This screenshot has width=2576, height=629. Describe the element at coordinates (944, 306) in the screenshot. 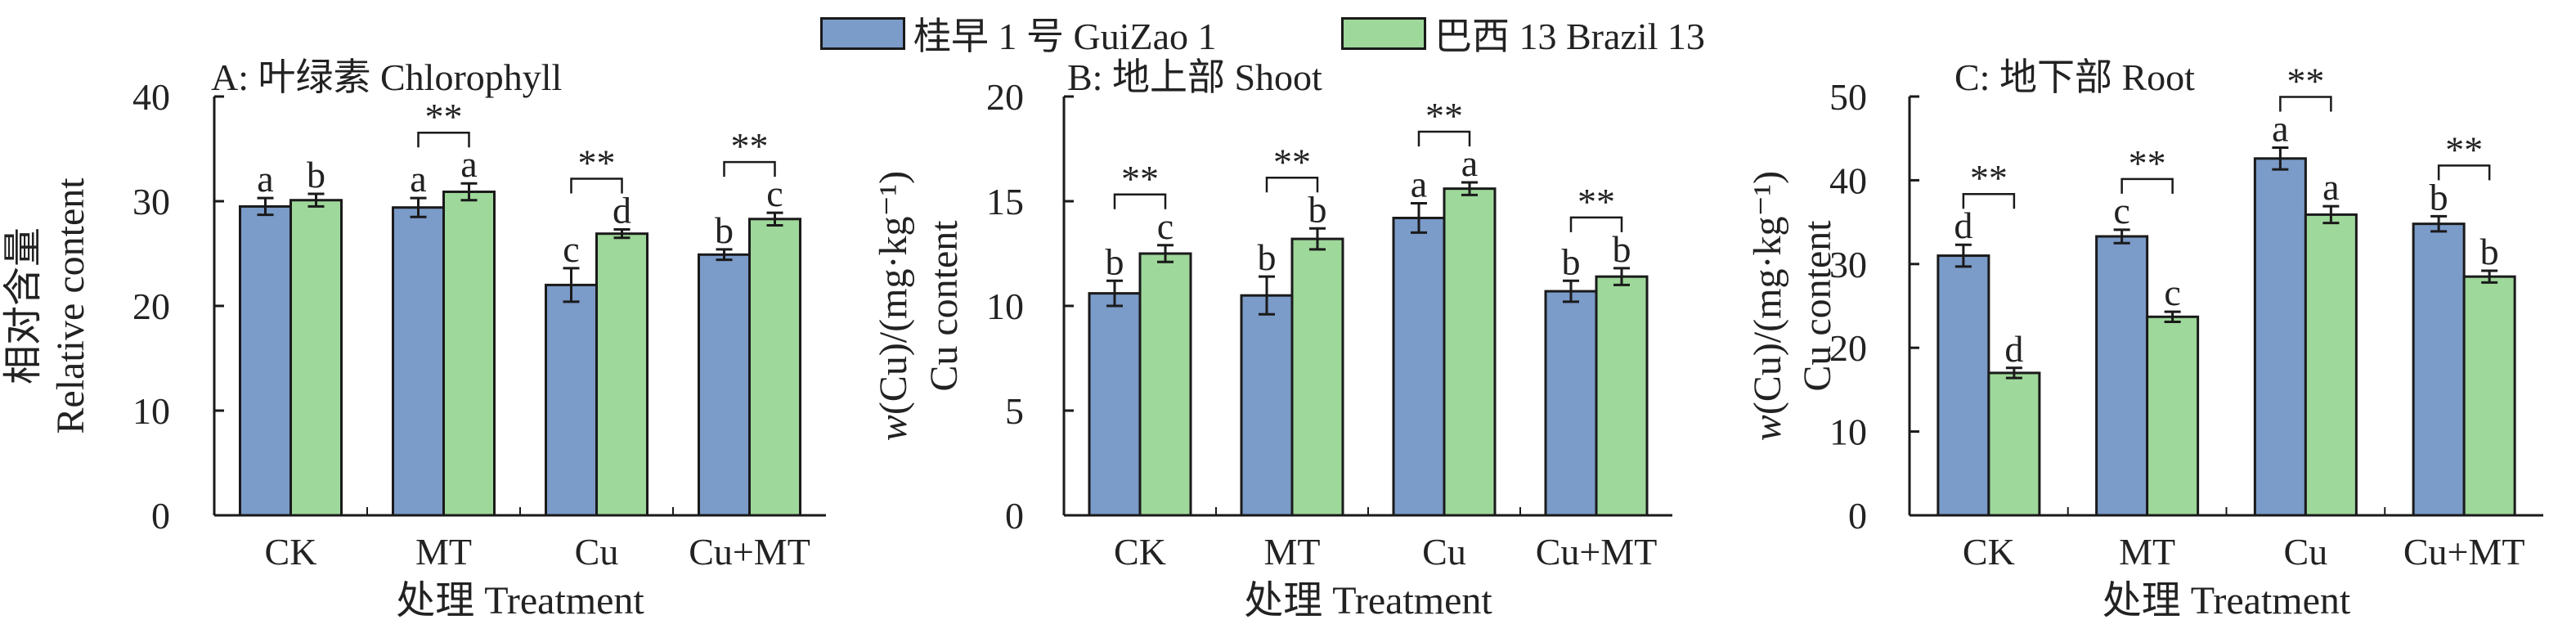

I see `y-axis-label-line2: Cu content` at that location.